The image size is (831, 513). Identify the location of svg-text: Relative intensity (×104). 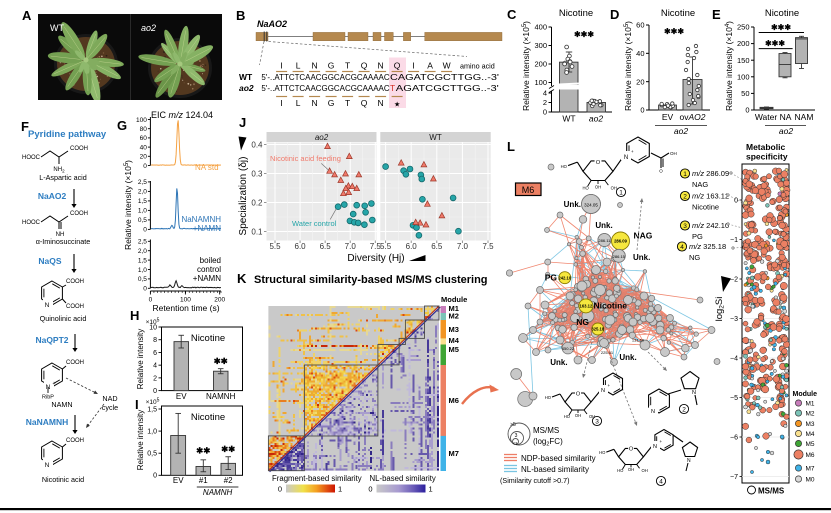
(729, 66).